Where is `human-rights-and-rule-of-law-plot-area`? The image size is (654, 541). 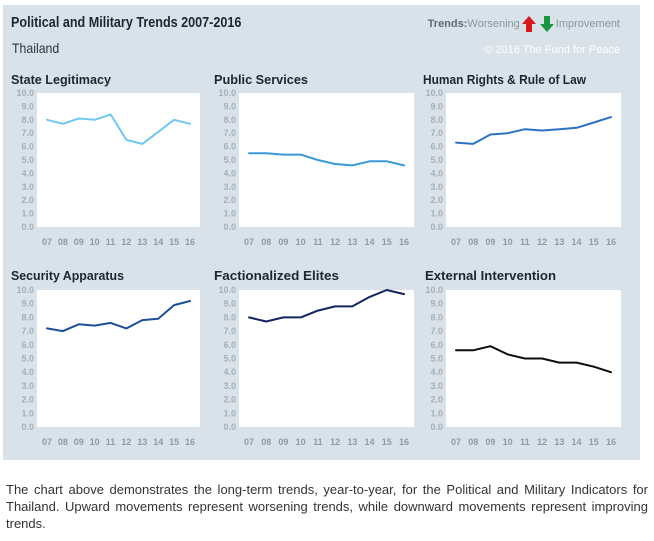 human-rights-and-rule-of-law-plot-area is located at coordinates (533, 160).